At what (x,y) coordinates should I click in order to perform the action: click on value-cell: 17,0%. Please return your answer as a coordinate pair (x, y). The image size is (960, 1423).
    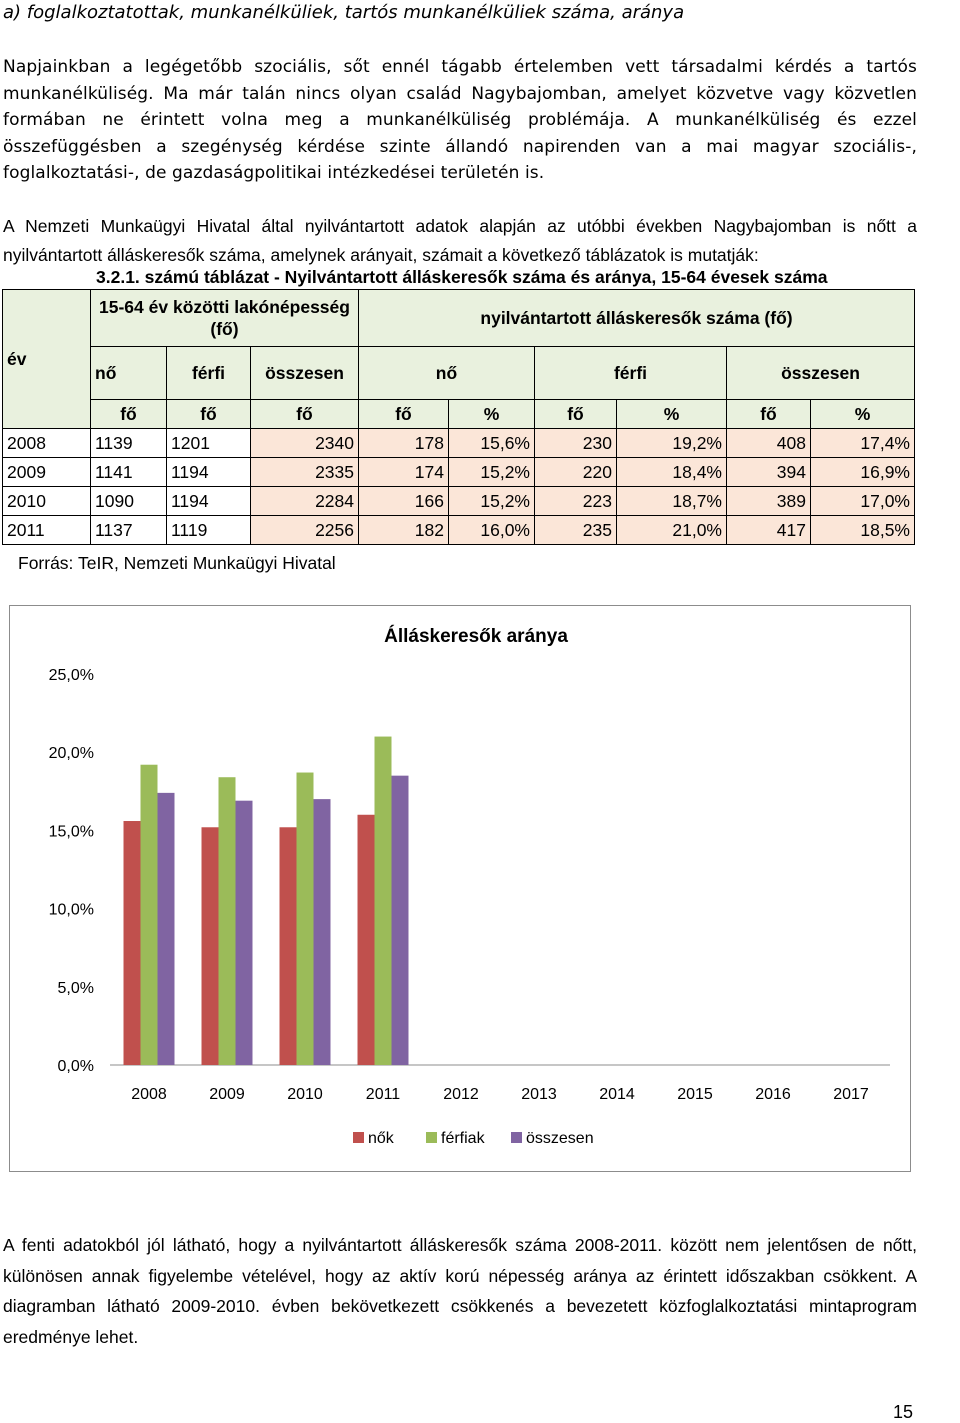
    Looking at the image, I should click on (862, 501).